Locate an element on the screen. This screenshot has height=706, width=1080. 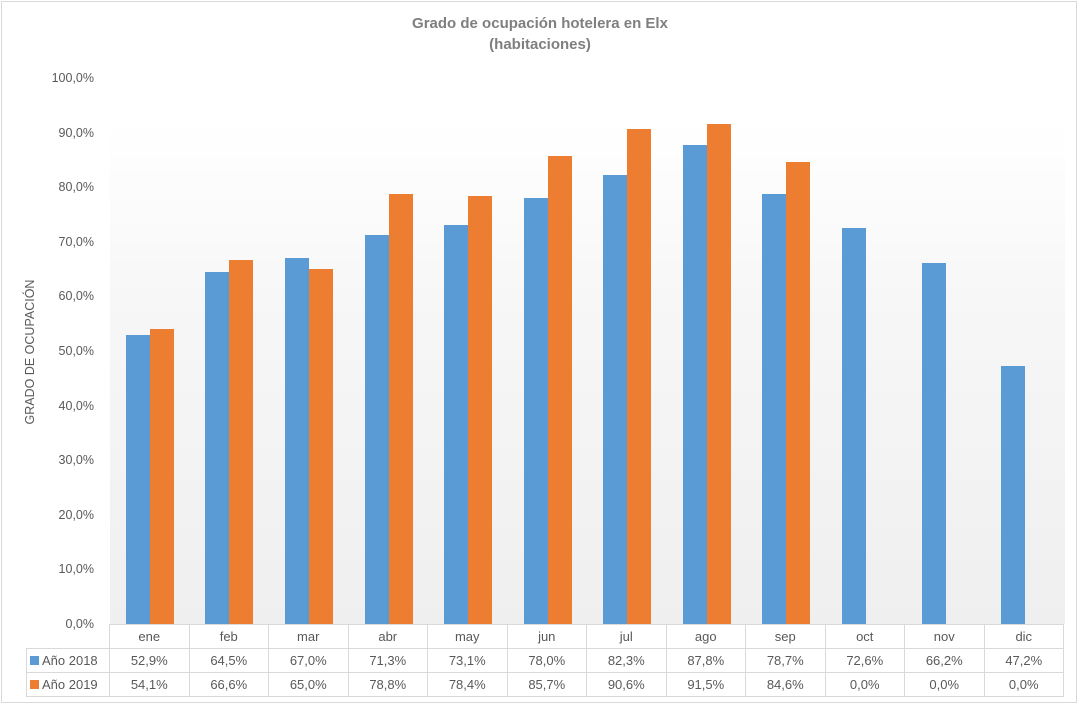
category-label: oct is located at coordinates (864, 636).